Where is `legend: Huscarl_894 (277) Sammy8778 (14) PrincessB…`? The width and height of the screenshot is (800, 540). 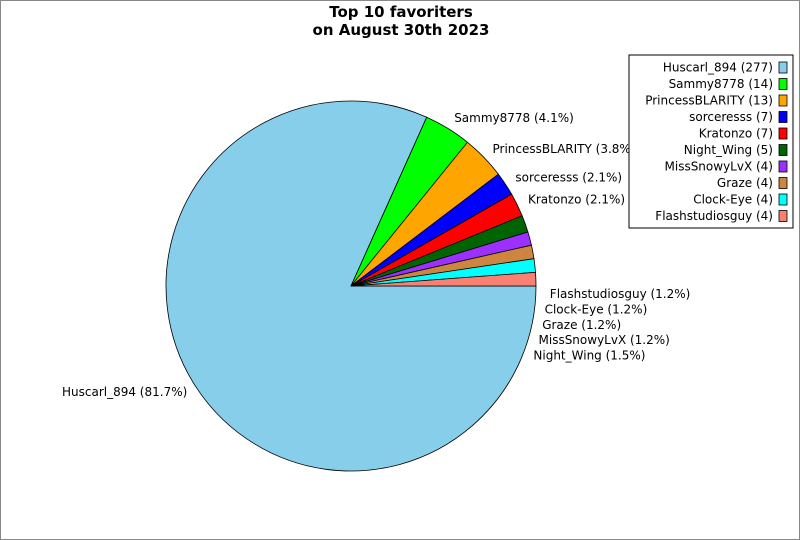
legend: Huscarl_894 (277) Sammy8778 (14) PrincessB… is located at coordinates (711, 141).